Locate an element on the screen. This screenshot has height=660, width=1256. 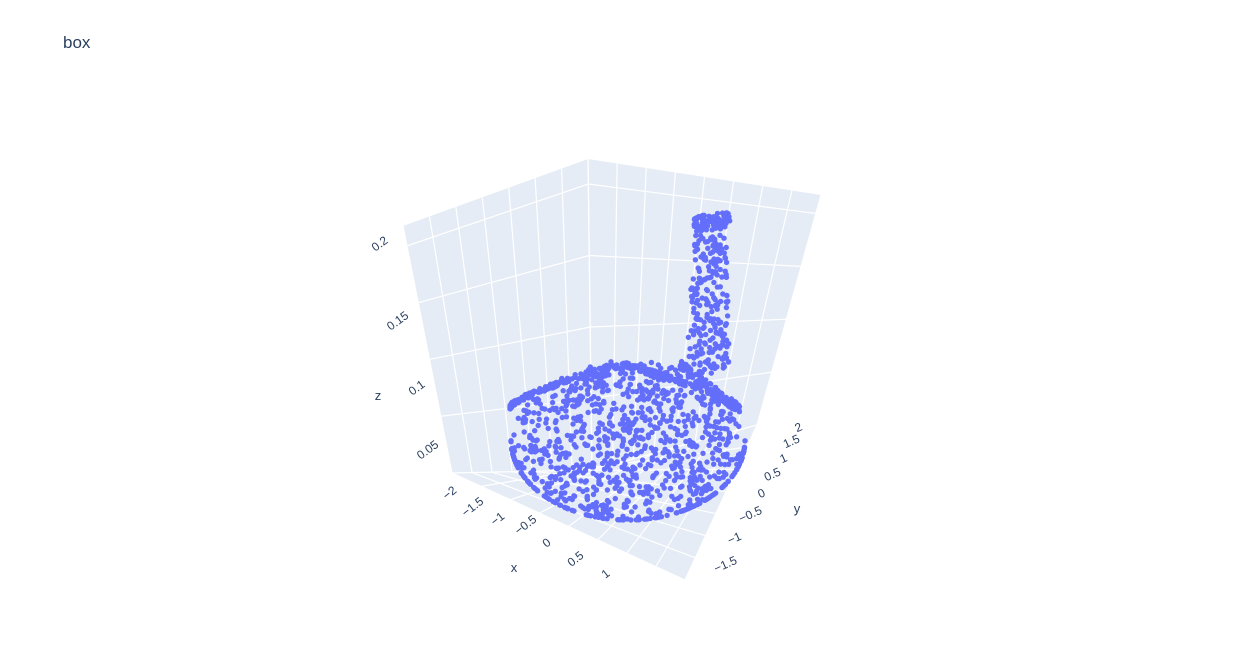
y-tick-label: 0.5 is located at coordinates (772, 474).